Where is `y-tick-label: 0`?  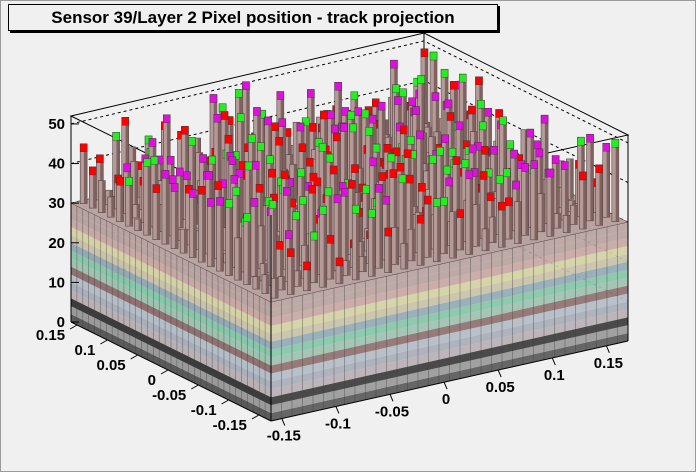 y-tick-label: 0 is located at coordinates (152, 380).